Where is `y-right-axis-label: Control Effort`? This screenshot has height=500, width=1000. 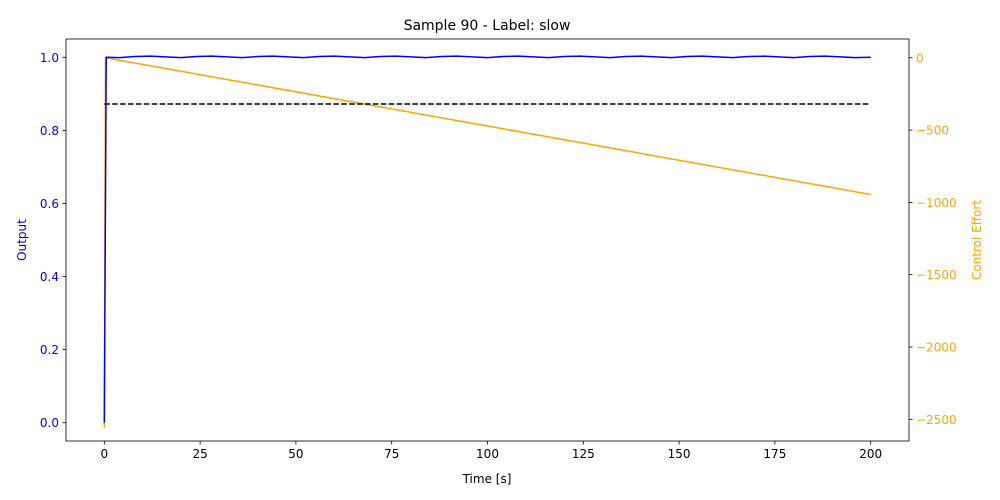
y-right-axis-label: Control Effort is located at coordinates (977, 240).